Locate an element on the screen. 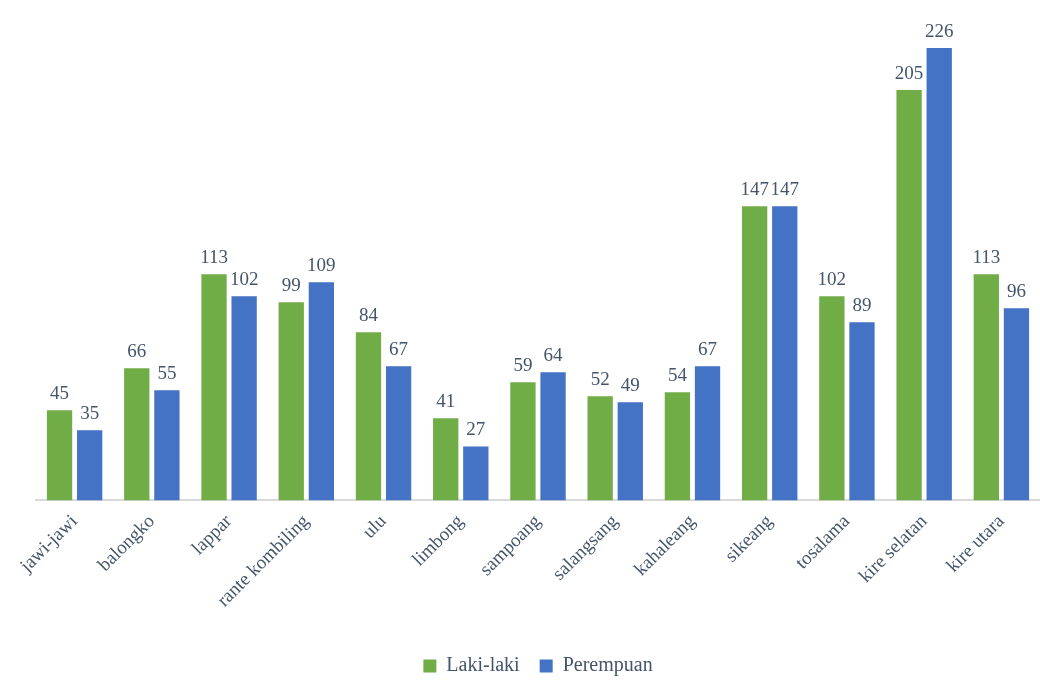  data-label: 84 is located at coordinates (368, 314).